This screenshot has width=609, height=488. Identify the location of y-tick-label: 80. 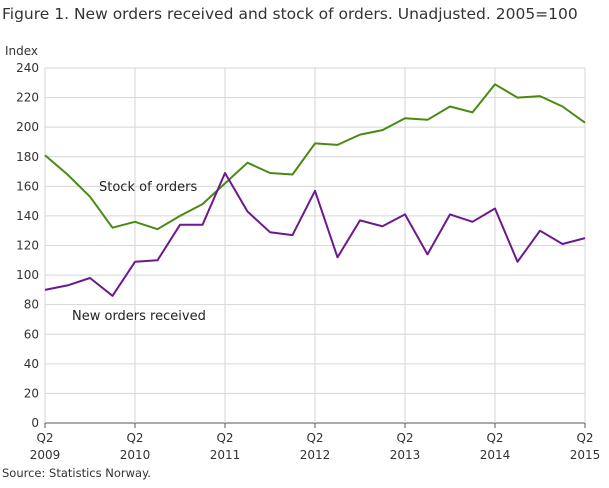
(31, 305).